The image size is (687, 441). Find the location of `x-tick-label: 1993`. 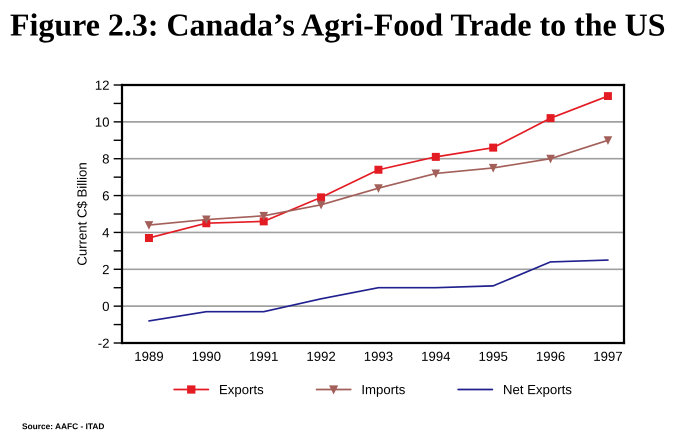

x-tick-label: 1993 is located at coordinates (378, 357).